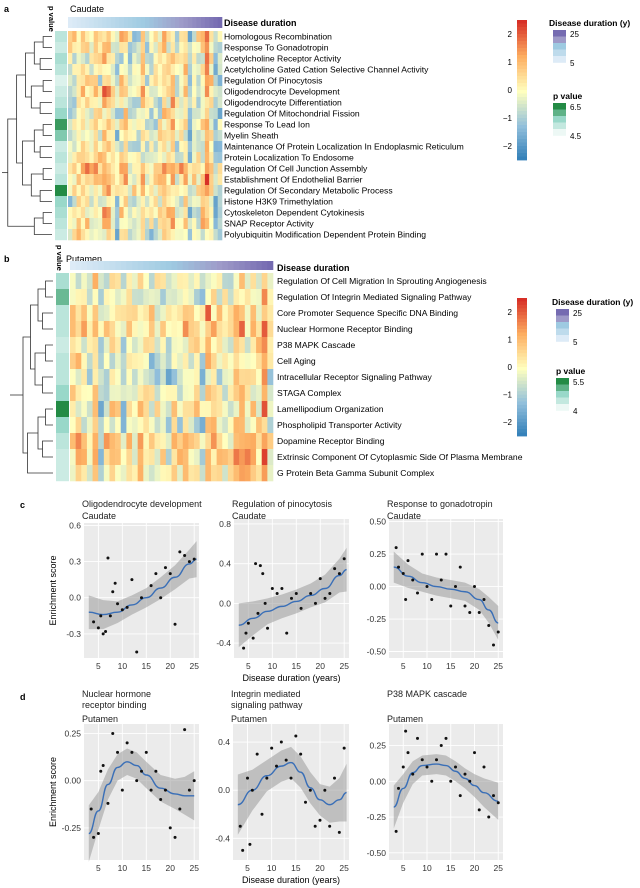  Describe the element at coordinates (440, 504) in the screenshot. I see `plot-title: Response to gonadotropin` at that location.